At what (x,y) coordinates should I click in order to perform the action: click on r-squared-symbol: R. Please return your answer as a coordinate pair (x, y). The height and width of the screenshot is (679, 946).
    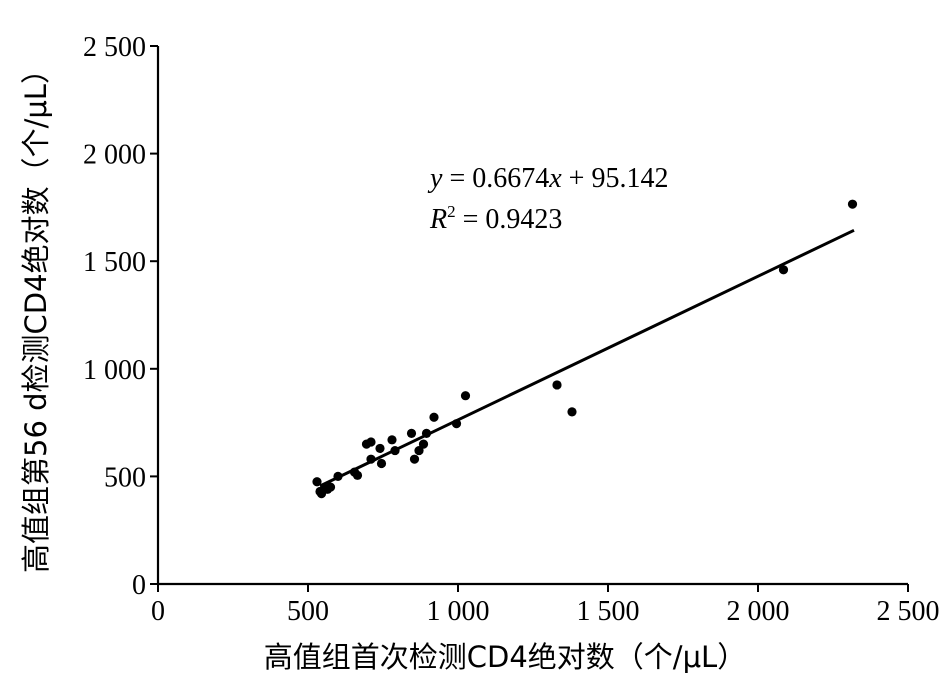
    Looking at the image, I should click on (438, 219).